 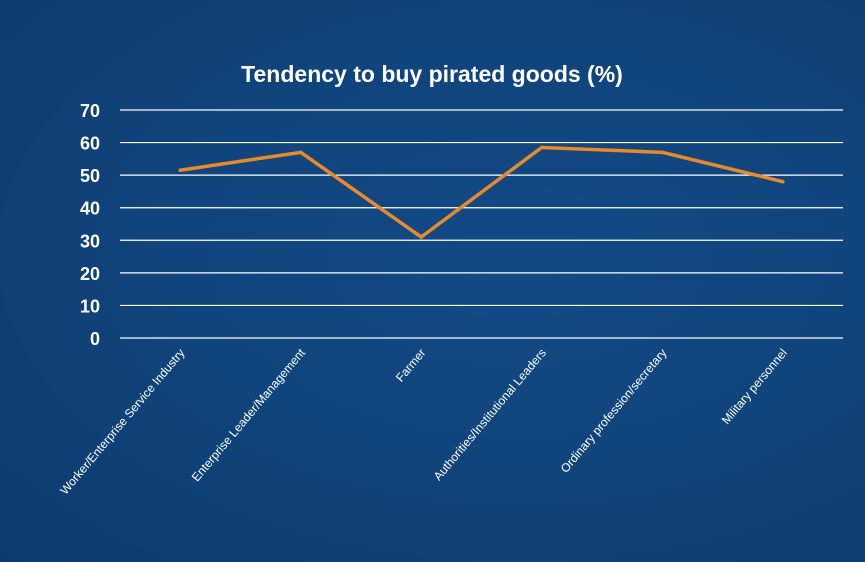 I want to click on x-tick-label: Farmer, so click(x=411, y=365).